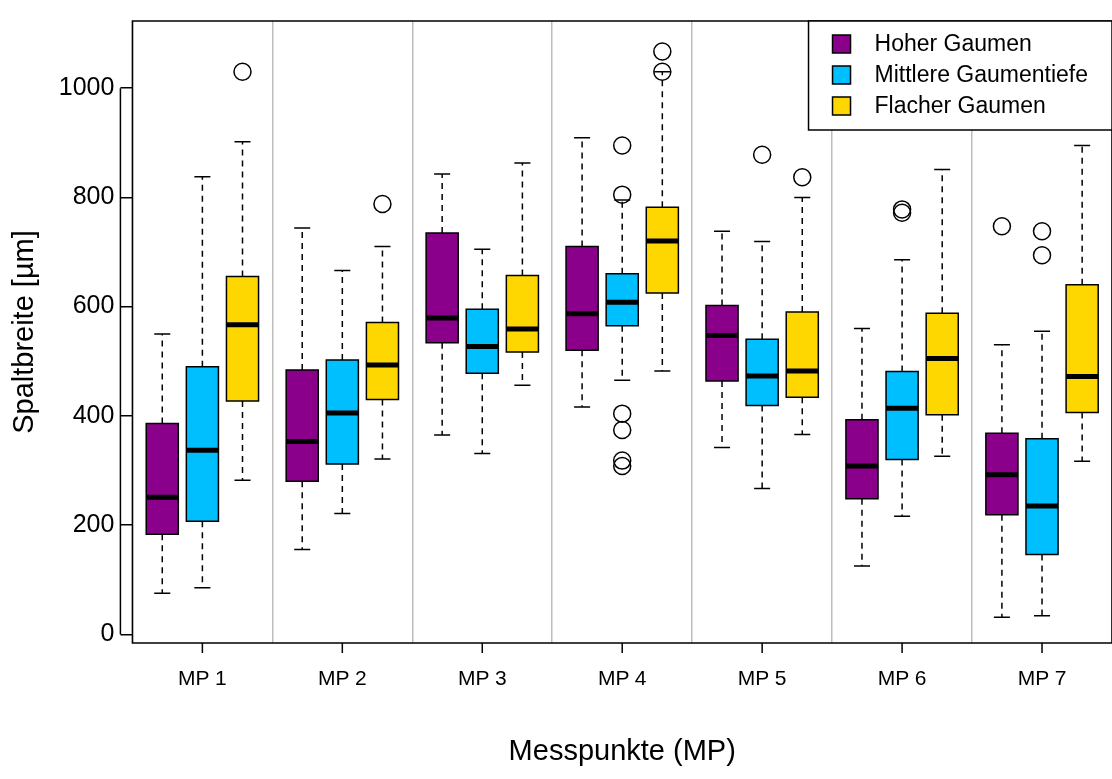 The width and height of the screenshot is (1112, 779). I want to click on x-tick-label: MP 7, so click(1042, 678).